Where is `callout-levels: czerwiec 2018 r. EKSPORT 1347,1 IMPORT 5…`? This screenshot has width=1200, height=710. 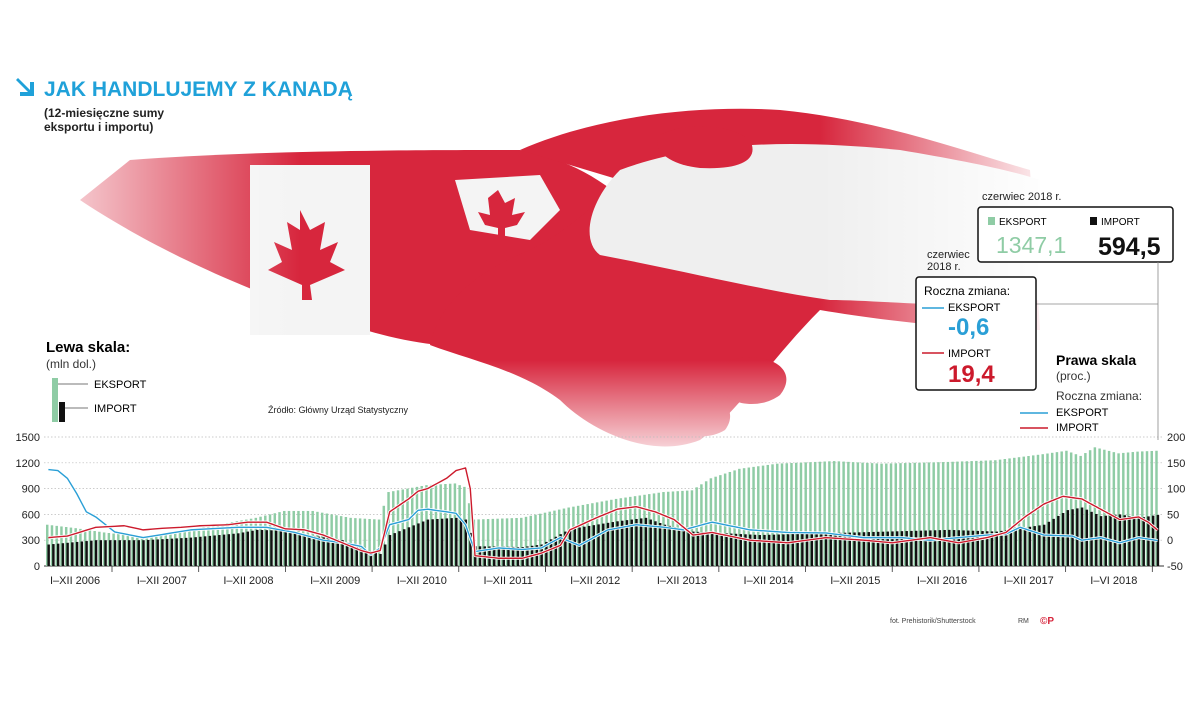 callout-levels: czerwiec 2018 r. EKSPORT 1347,1 IMPORT 5… is located at coordinates (1075, 315).